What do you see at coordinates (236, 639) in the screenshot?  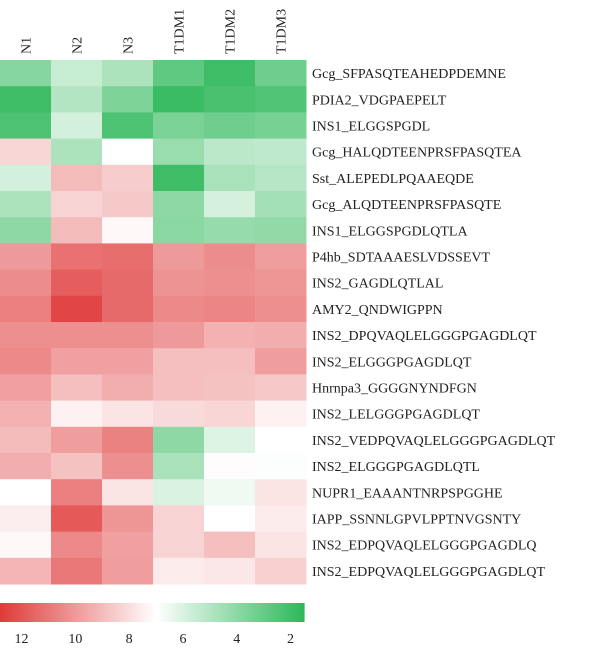 I see `colorbar-tick-label: 4` at bounding box center [236, 639].